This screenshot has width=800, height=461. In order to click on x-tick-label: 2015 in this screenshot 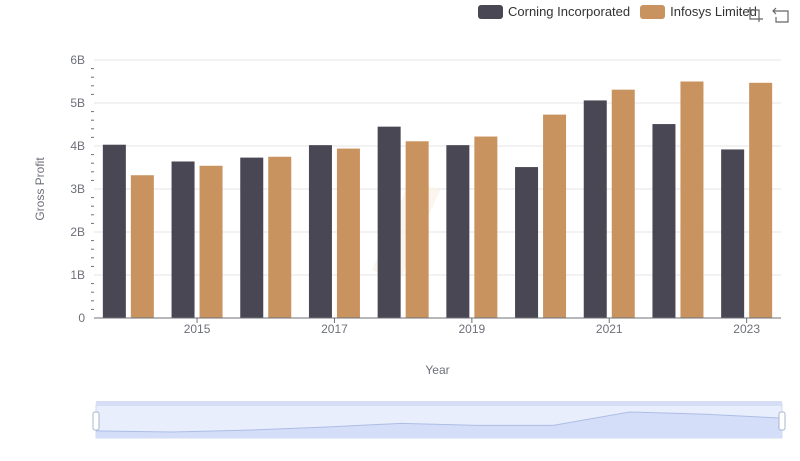, I will do `click(197, 329)`.